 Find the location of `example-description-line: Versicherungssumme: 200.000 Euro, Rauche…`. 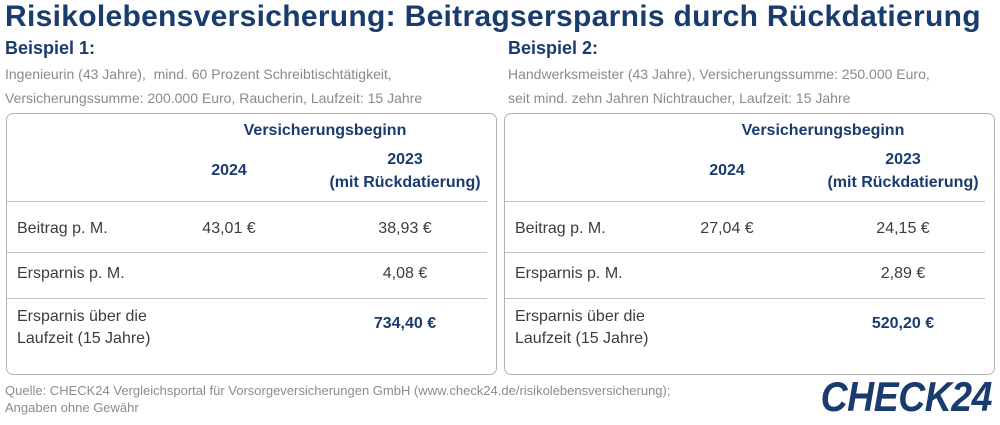

example-description-line: Versicherungssumme: 200.000 Euro, Rauche… is located at coordinates (214, 98).